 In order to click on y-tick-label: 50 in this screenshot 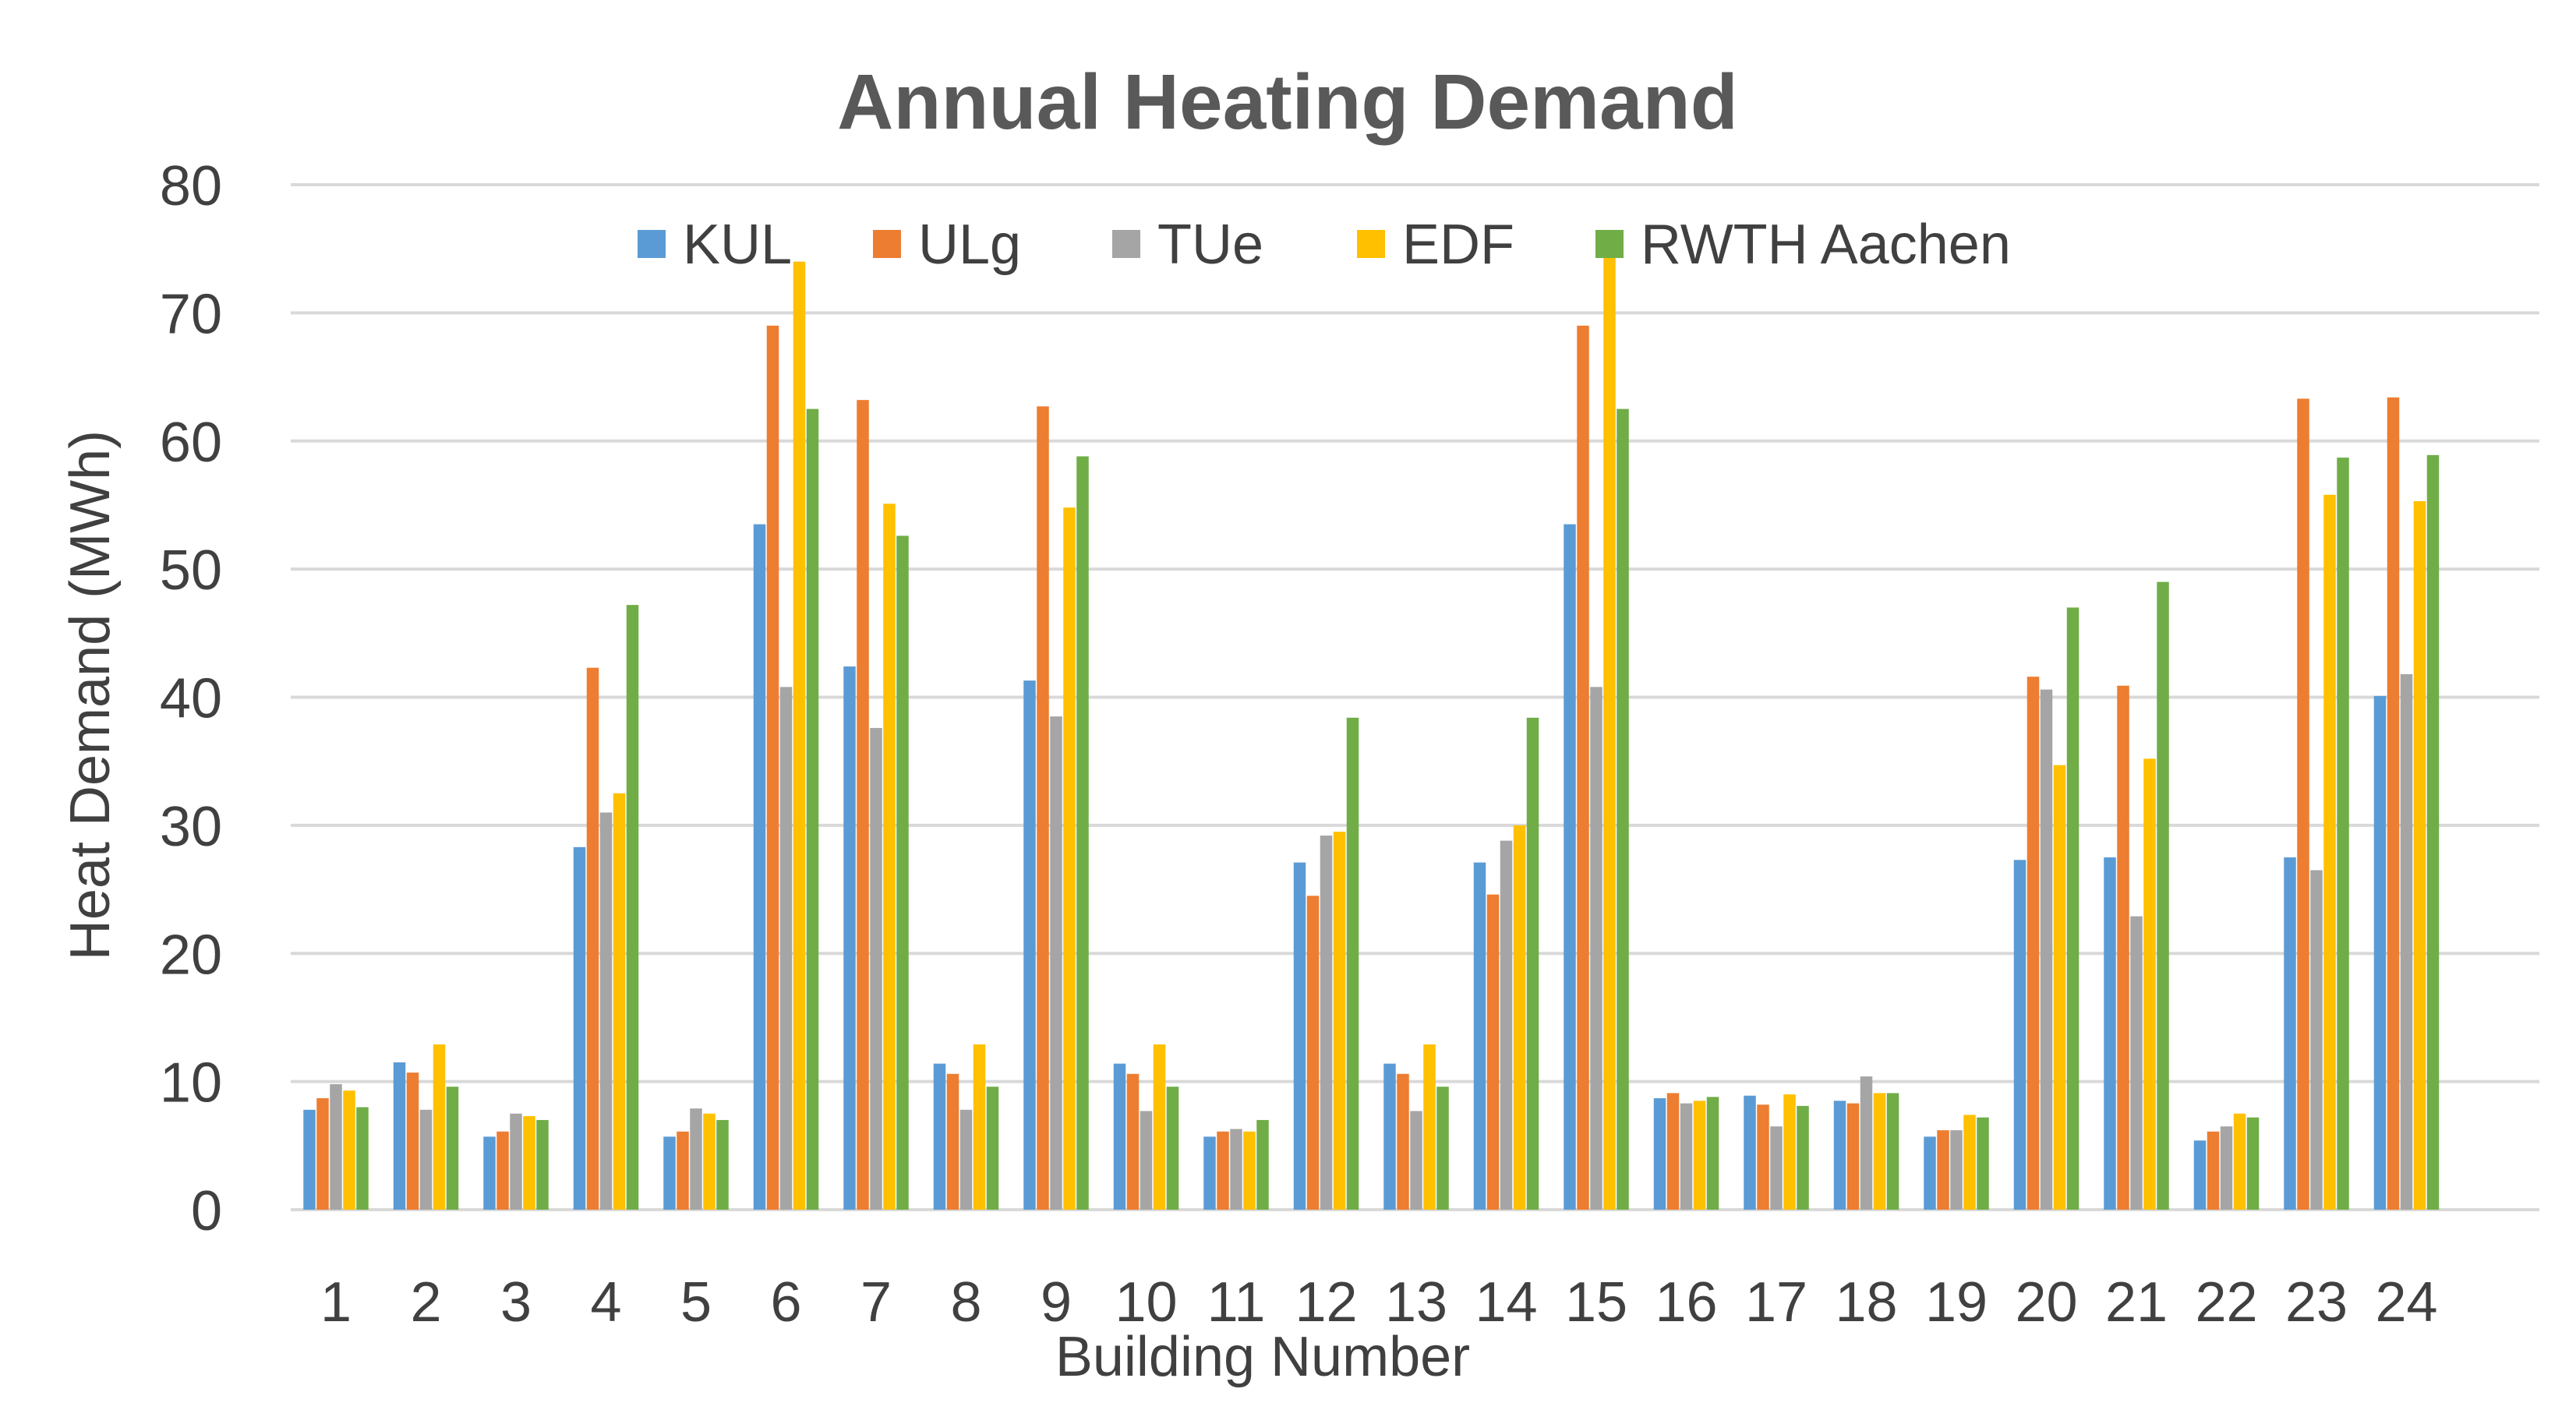, I will do `click(191, 570)`.